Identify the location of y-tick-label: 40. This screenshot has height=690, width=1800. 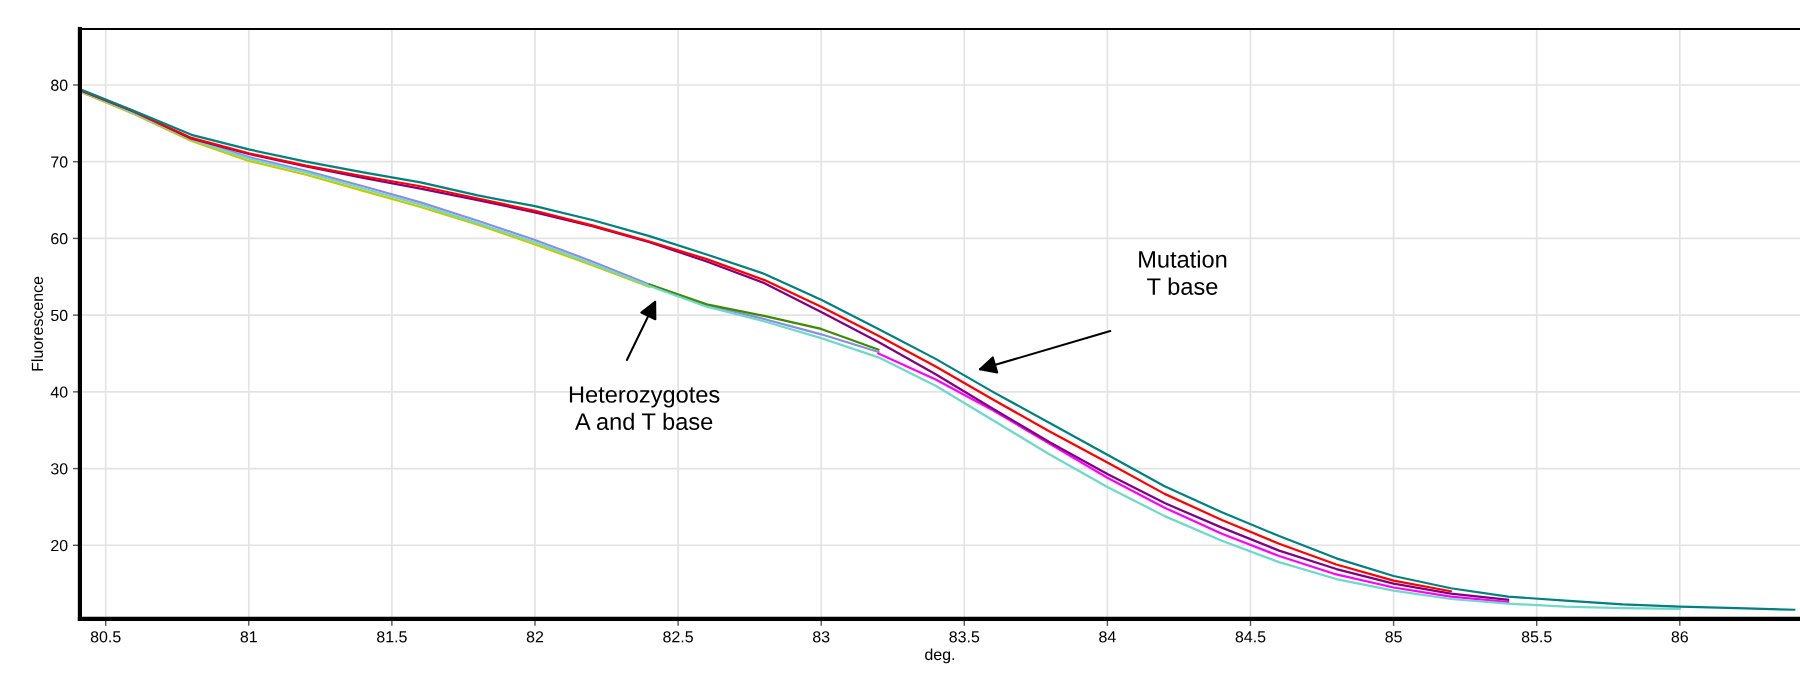
(59, 392).